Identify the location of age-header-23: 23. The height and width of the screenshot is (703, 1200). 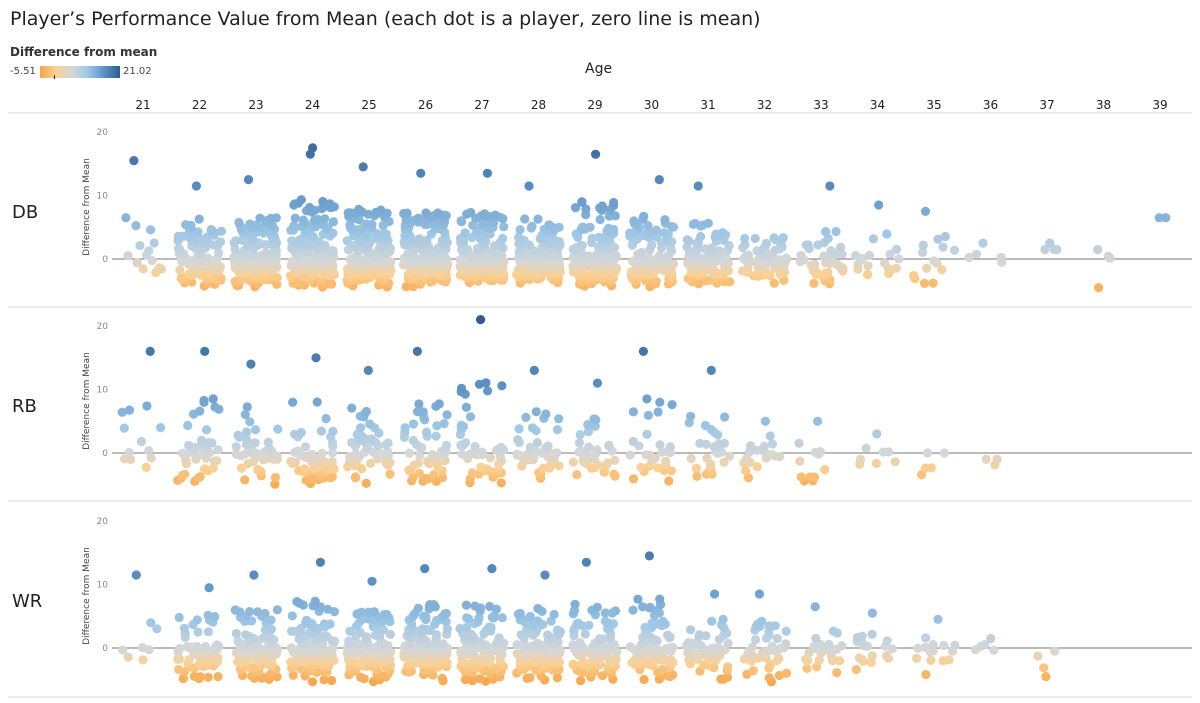
(255, 105).